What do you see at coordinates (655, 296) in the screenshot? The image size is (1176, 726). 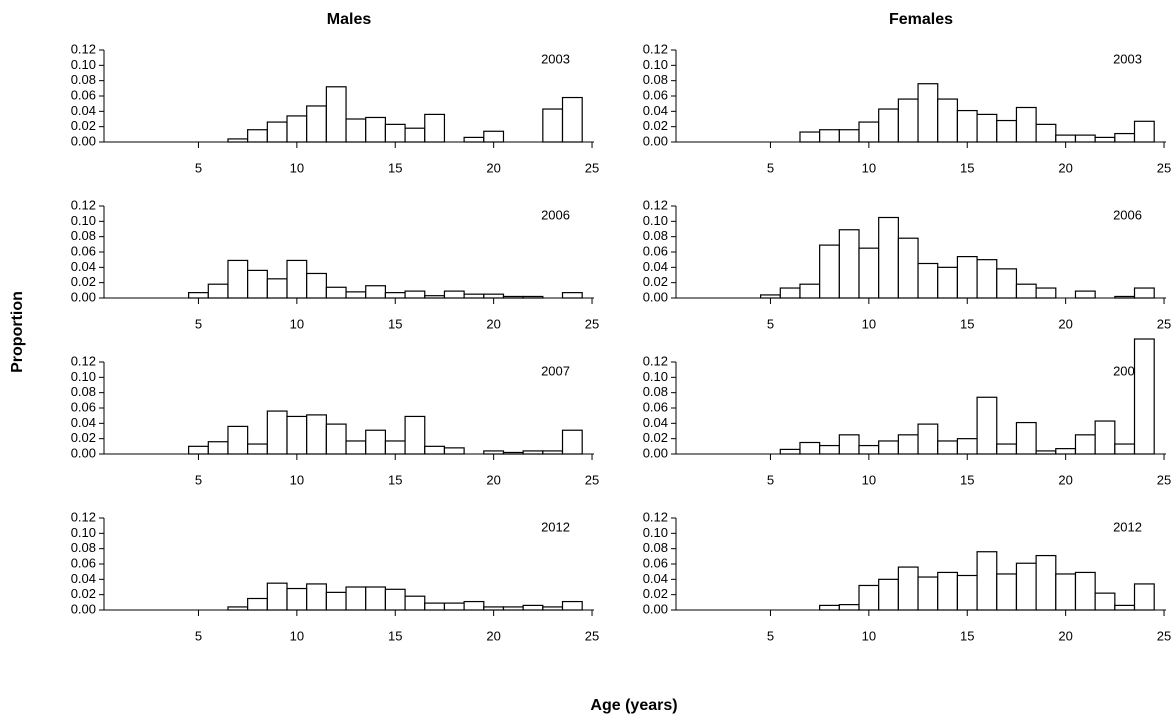 I see `y-tick-label: 0.00` at bounding box center [655, 296].